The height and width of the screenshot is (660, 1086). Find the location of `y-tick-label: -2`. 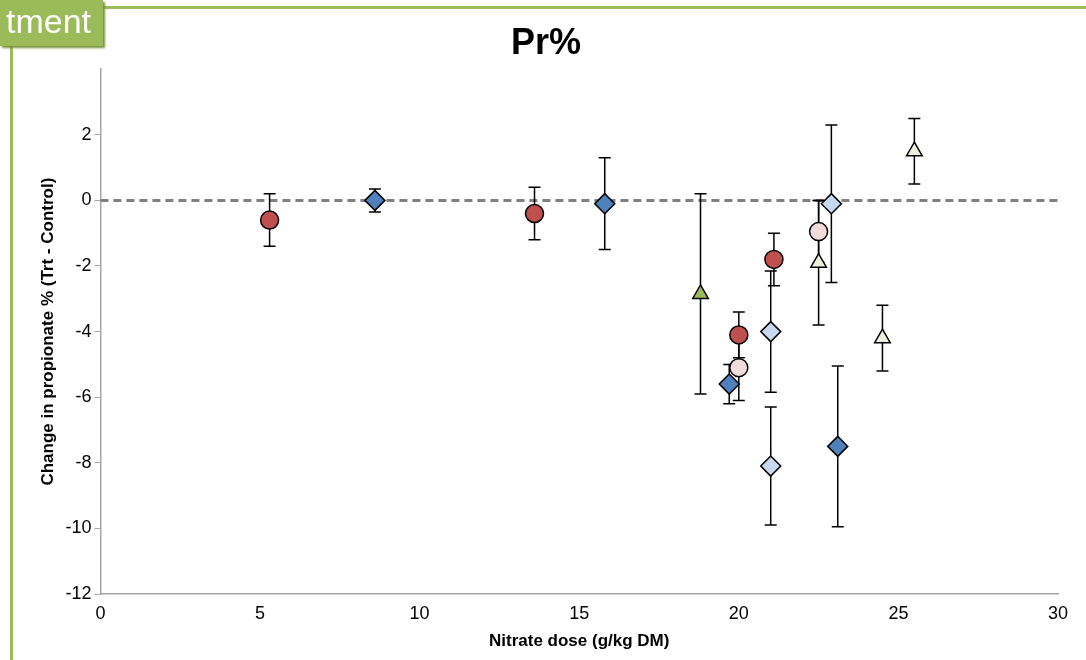

y-tick-label: -2 is located at coordinates (83, 264).